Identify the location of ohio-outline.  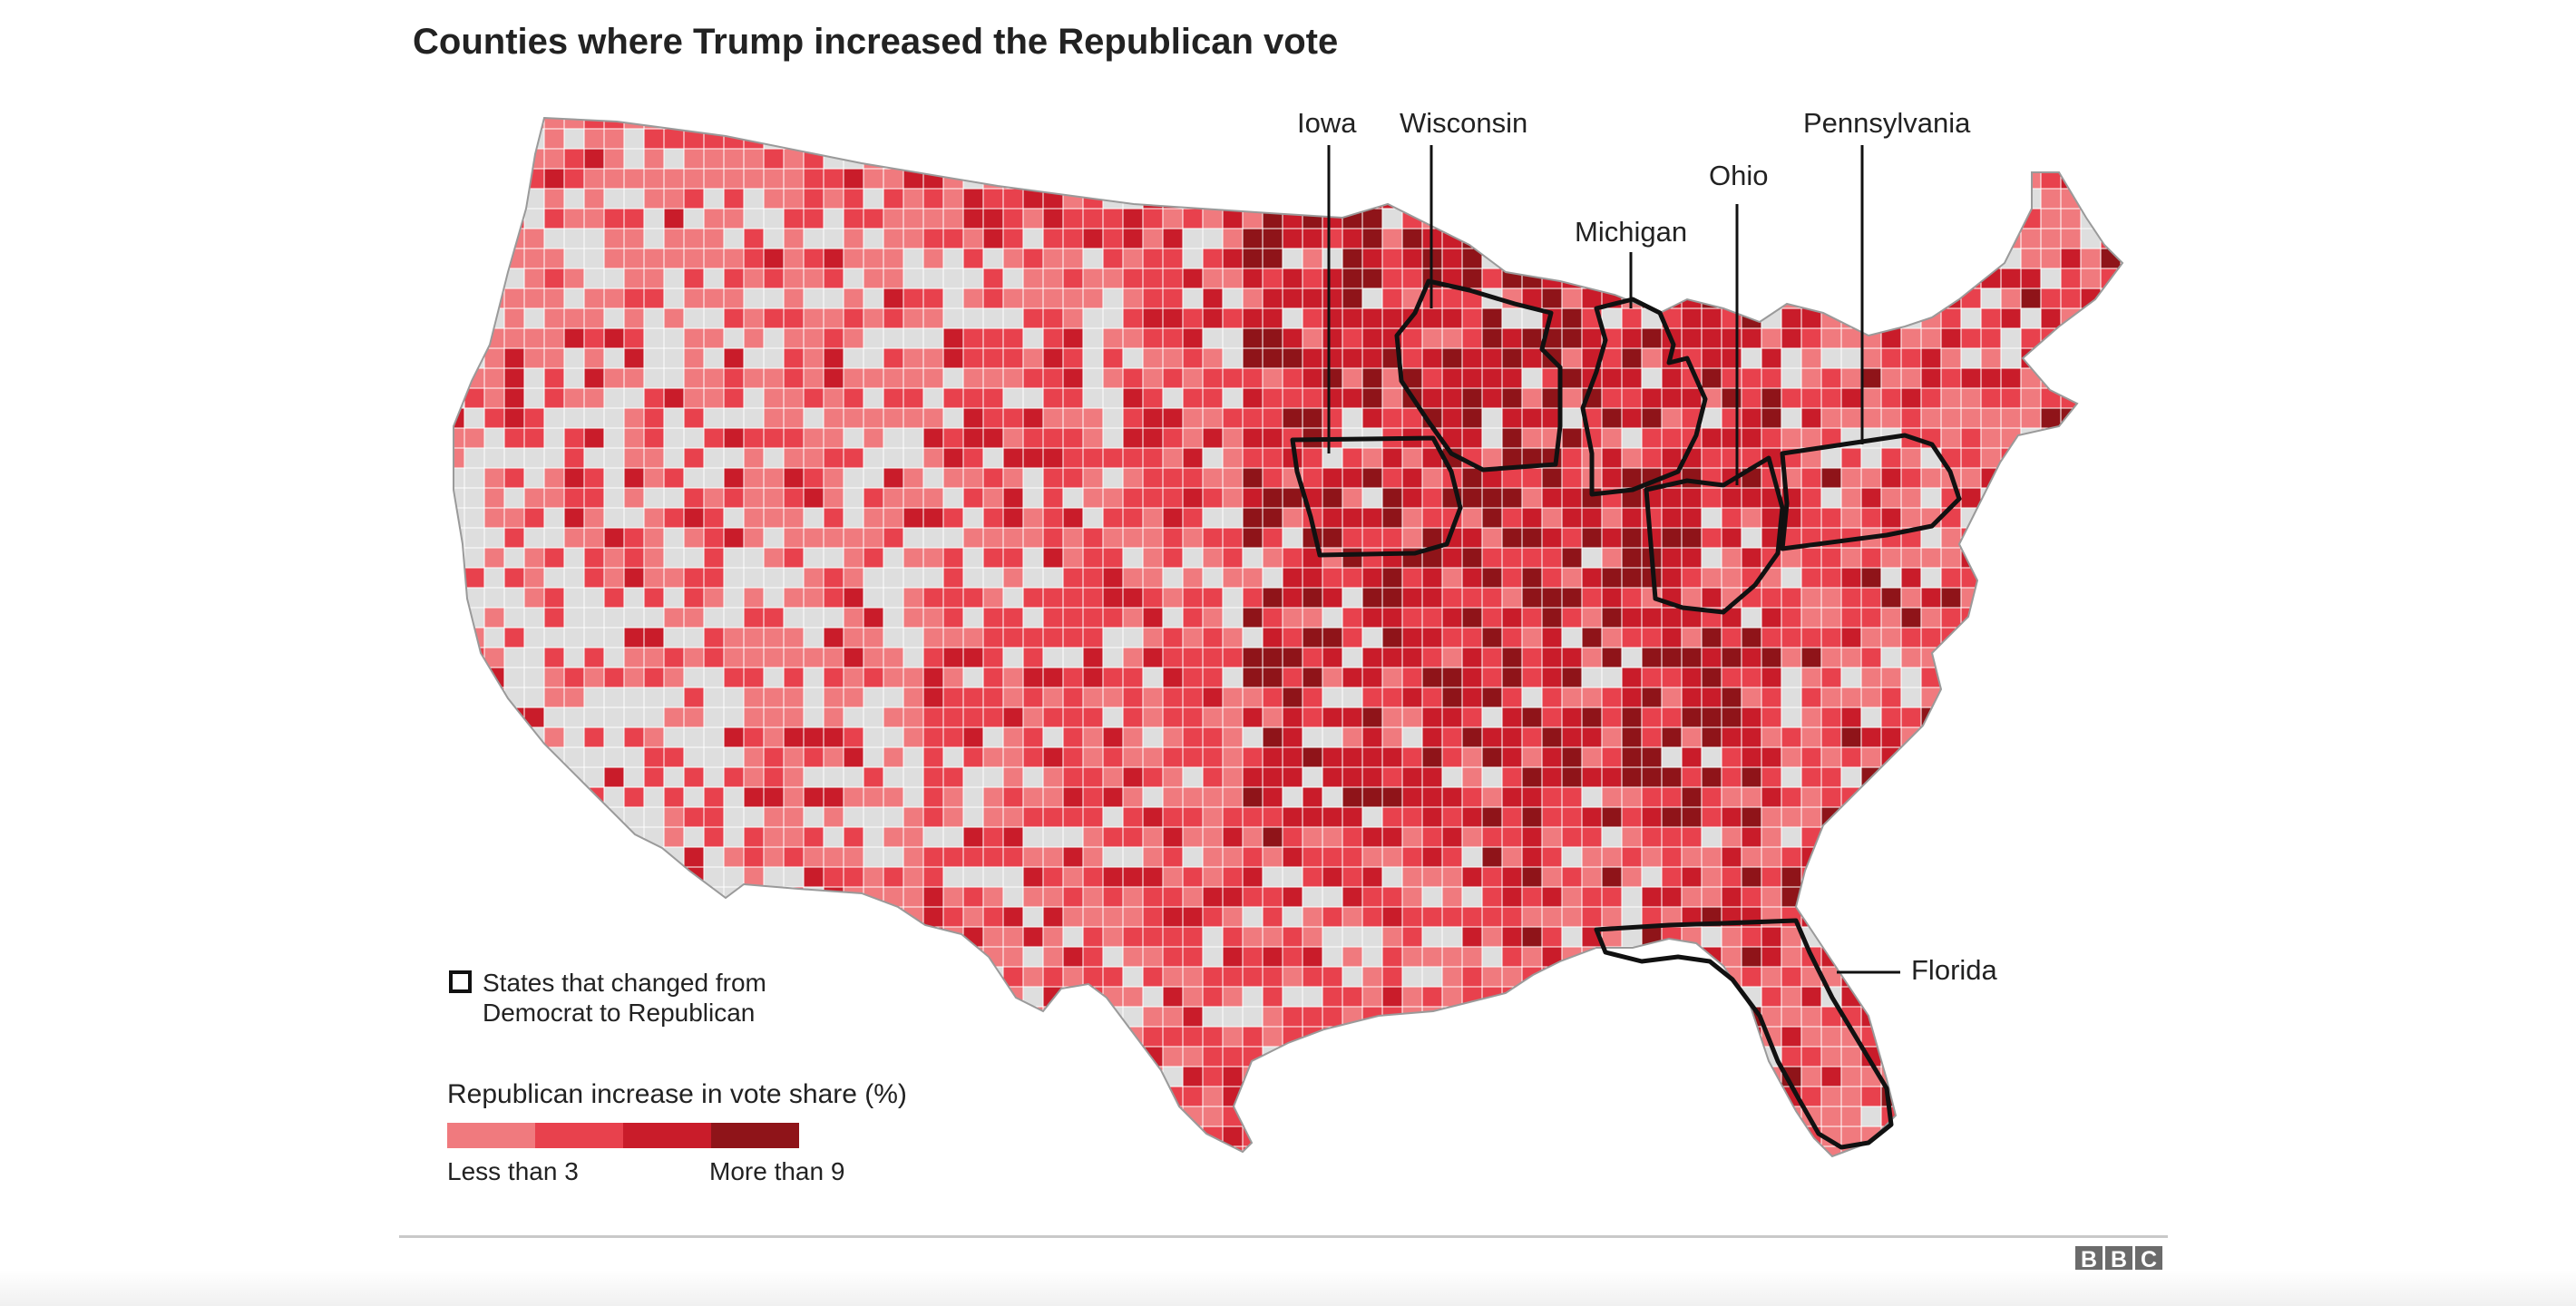
(1714, 535).